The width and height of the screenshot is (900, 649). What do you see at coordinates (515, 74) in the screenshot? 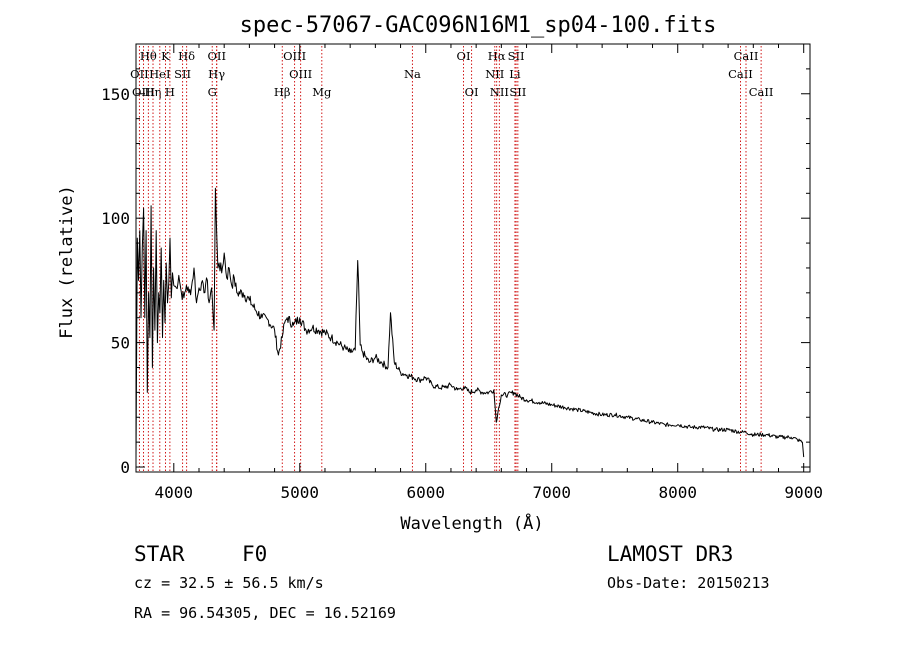
I see `line-label-23: Li` at bounding box center [515, 74].